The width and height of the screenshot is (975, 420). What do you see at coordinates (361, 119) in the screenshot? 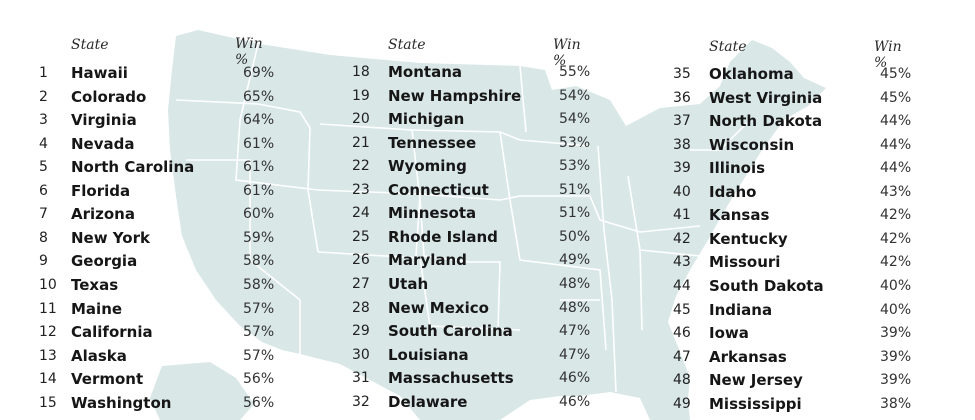
I see `rank-number: 20` at bounding box center [361, 119].